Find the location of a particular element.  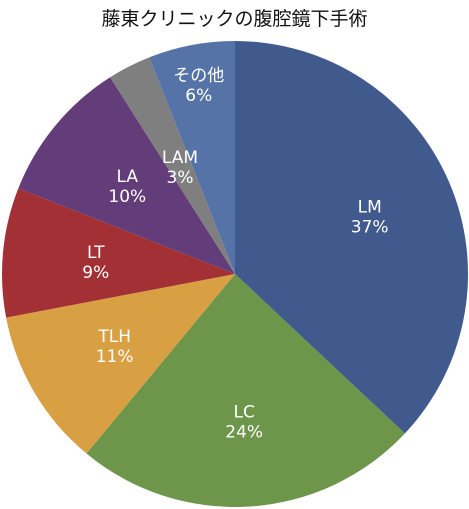

slice-label-3: LT is located at coordinates (96, 253).